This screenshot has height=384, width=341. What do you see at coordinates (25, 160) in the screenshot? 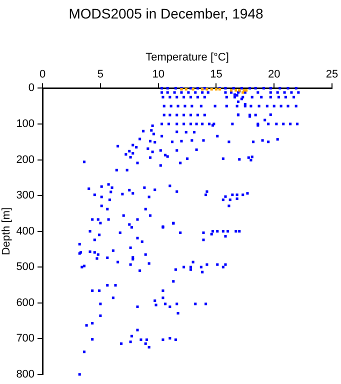
I see `y-tick-label: 200` at bounding box center [25, 160].